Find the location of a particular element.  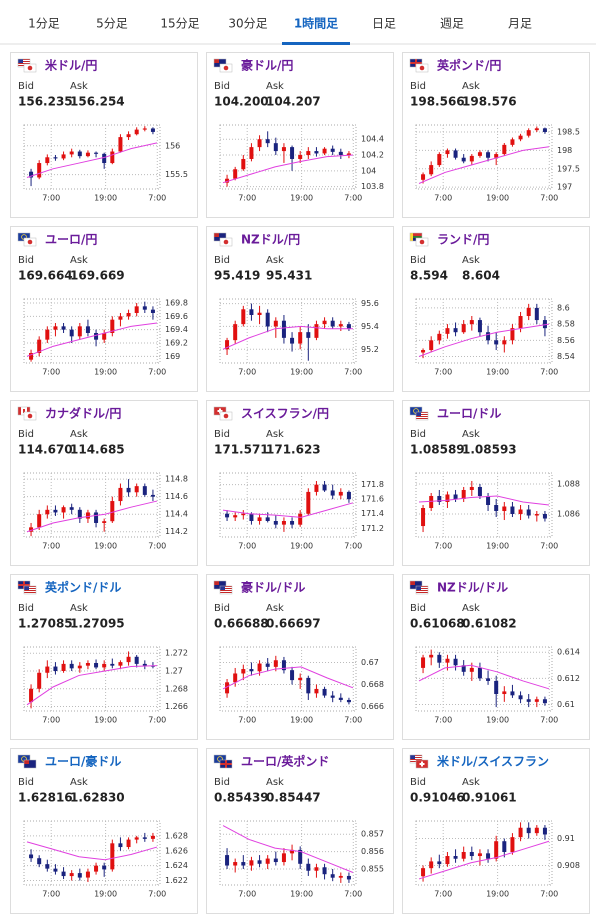

tab: 30分足 is located at coordinates (247, 24).